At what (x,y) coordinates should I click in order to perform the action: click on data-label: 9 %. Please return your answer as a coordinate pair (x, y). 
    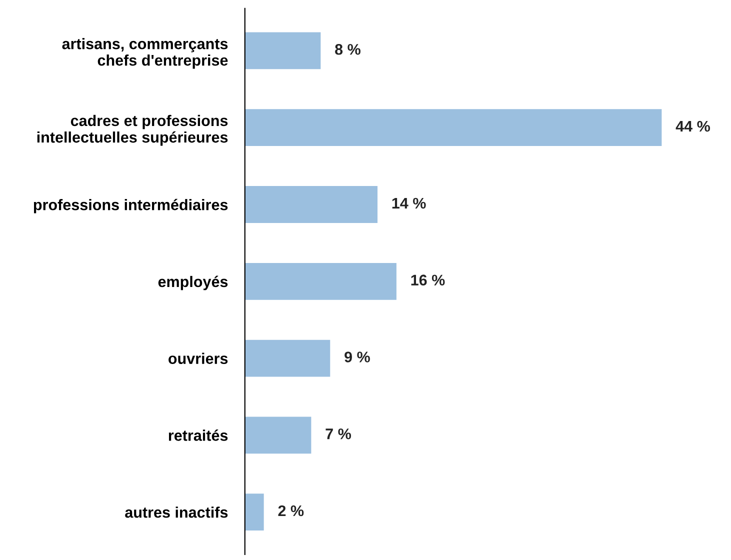
    Looking at the image, I should click on (357, 357).